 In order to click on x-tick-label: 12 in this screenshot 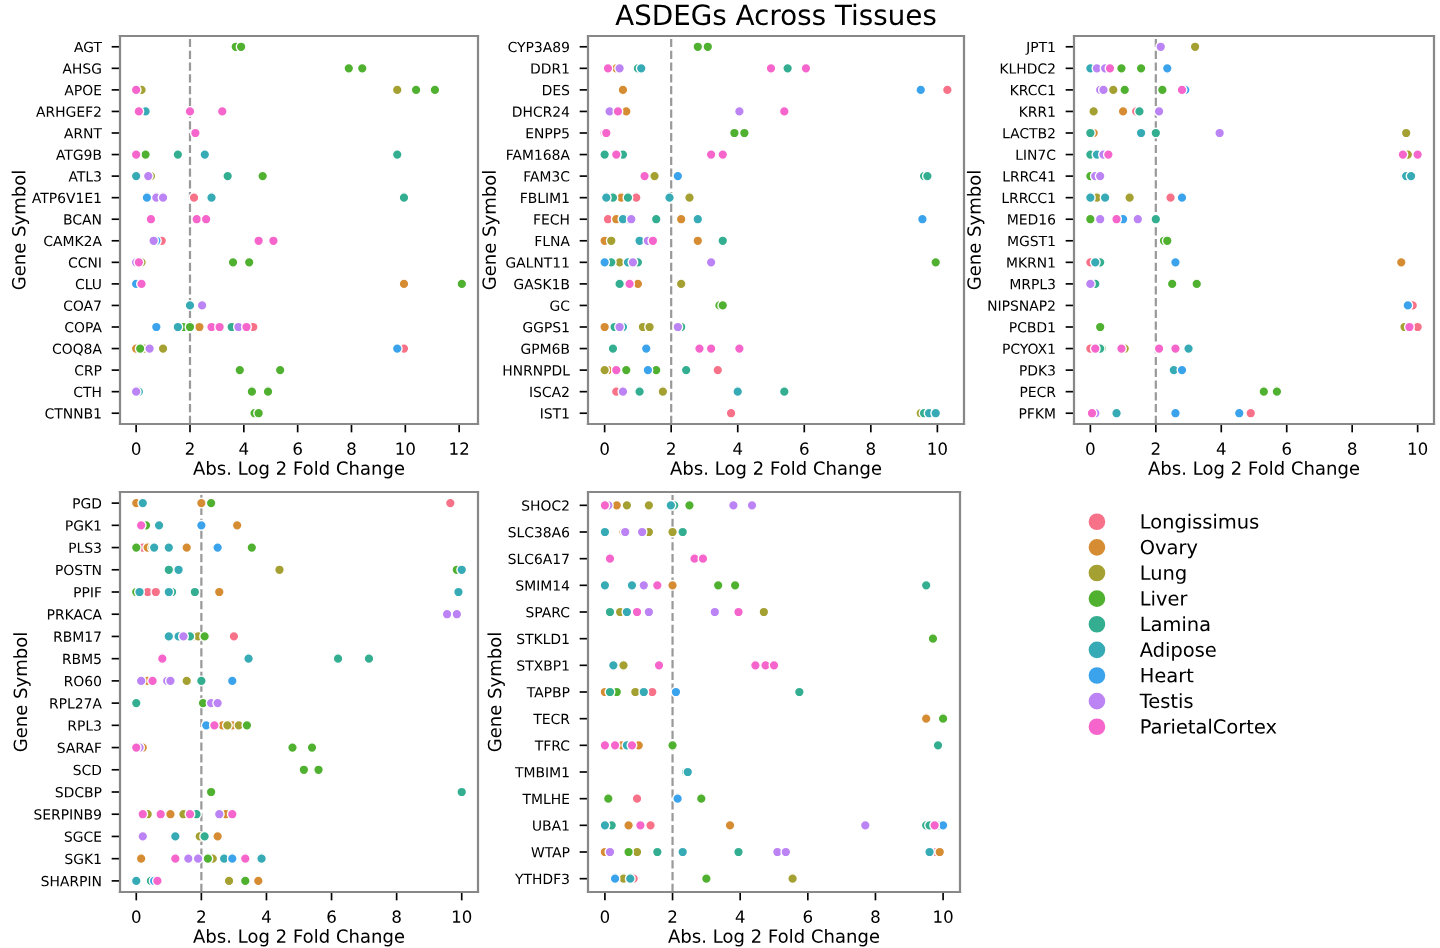, I will do `click(459, 448)`.